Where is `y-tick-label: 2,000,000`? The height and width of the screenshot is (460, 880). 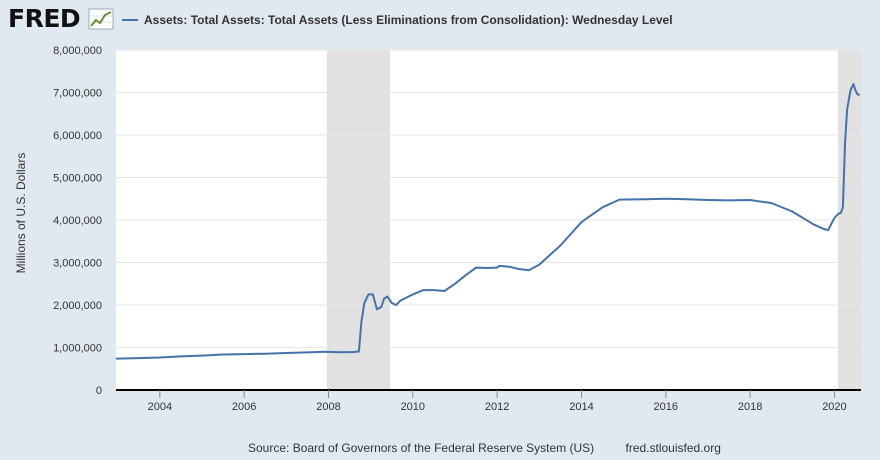
y-tick-label: 2,000,000 is located at coordinates (77, 306).